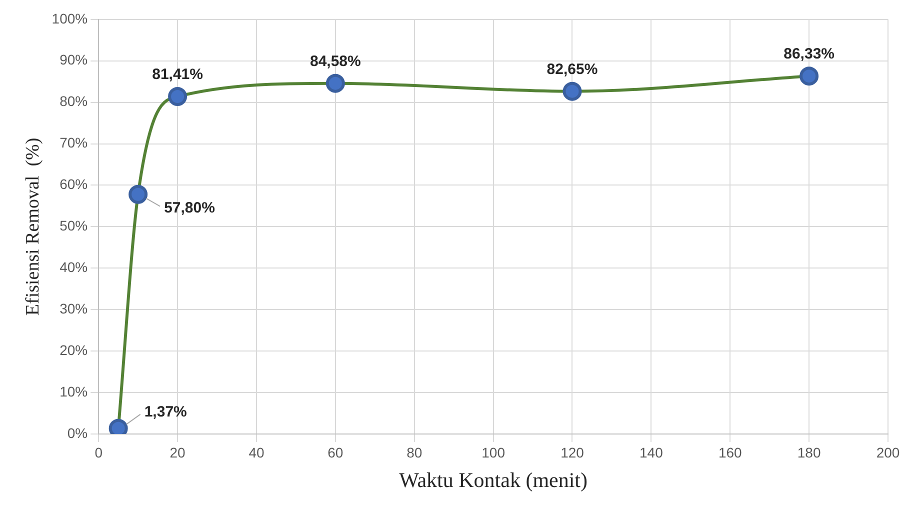 The width and height of the screenshot is (920, 511). What do you see at coordinates (572, 452) in the screenshot?
I see `x-tick-label: 120` at bounding box center [572, 452].